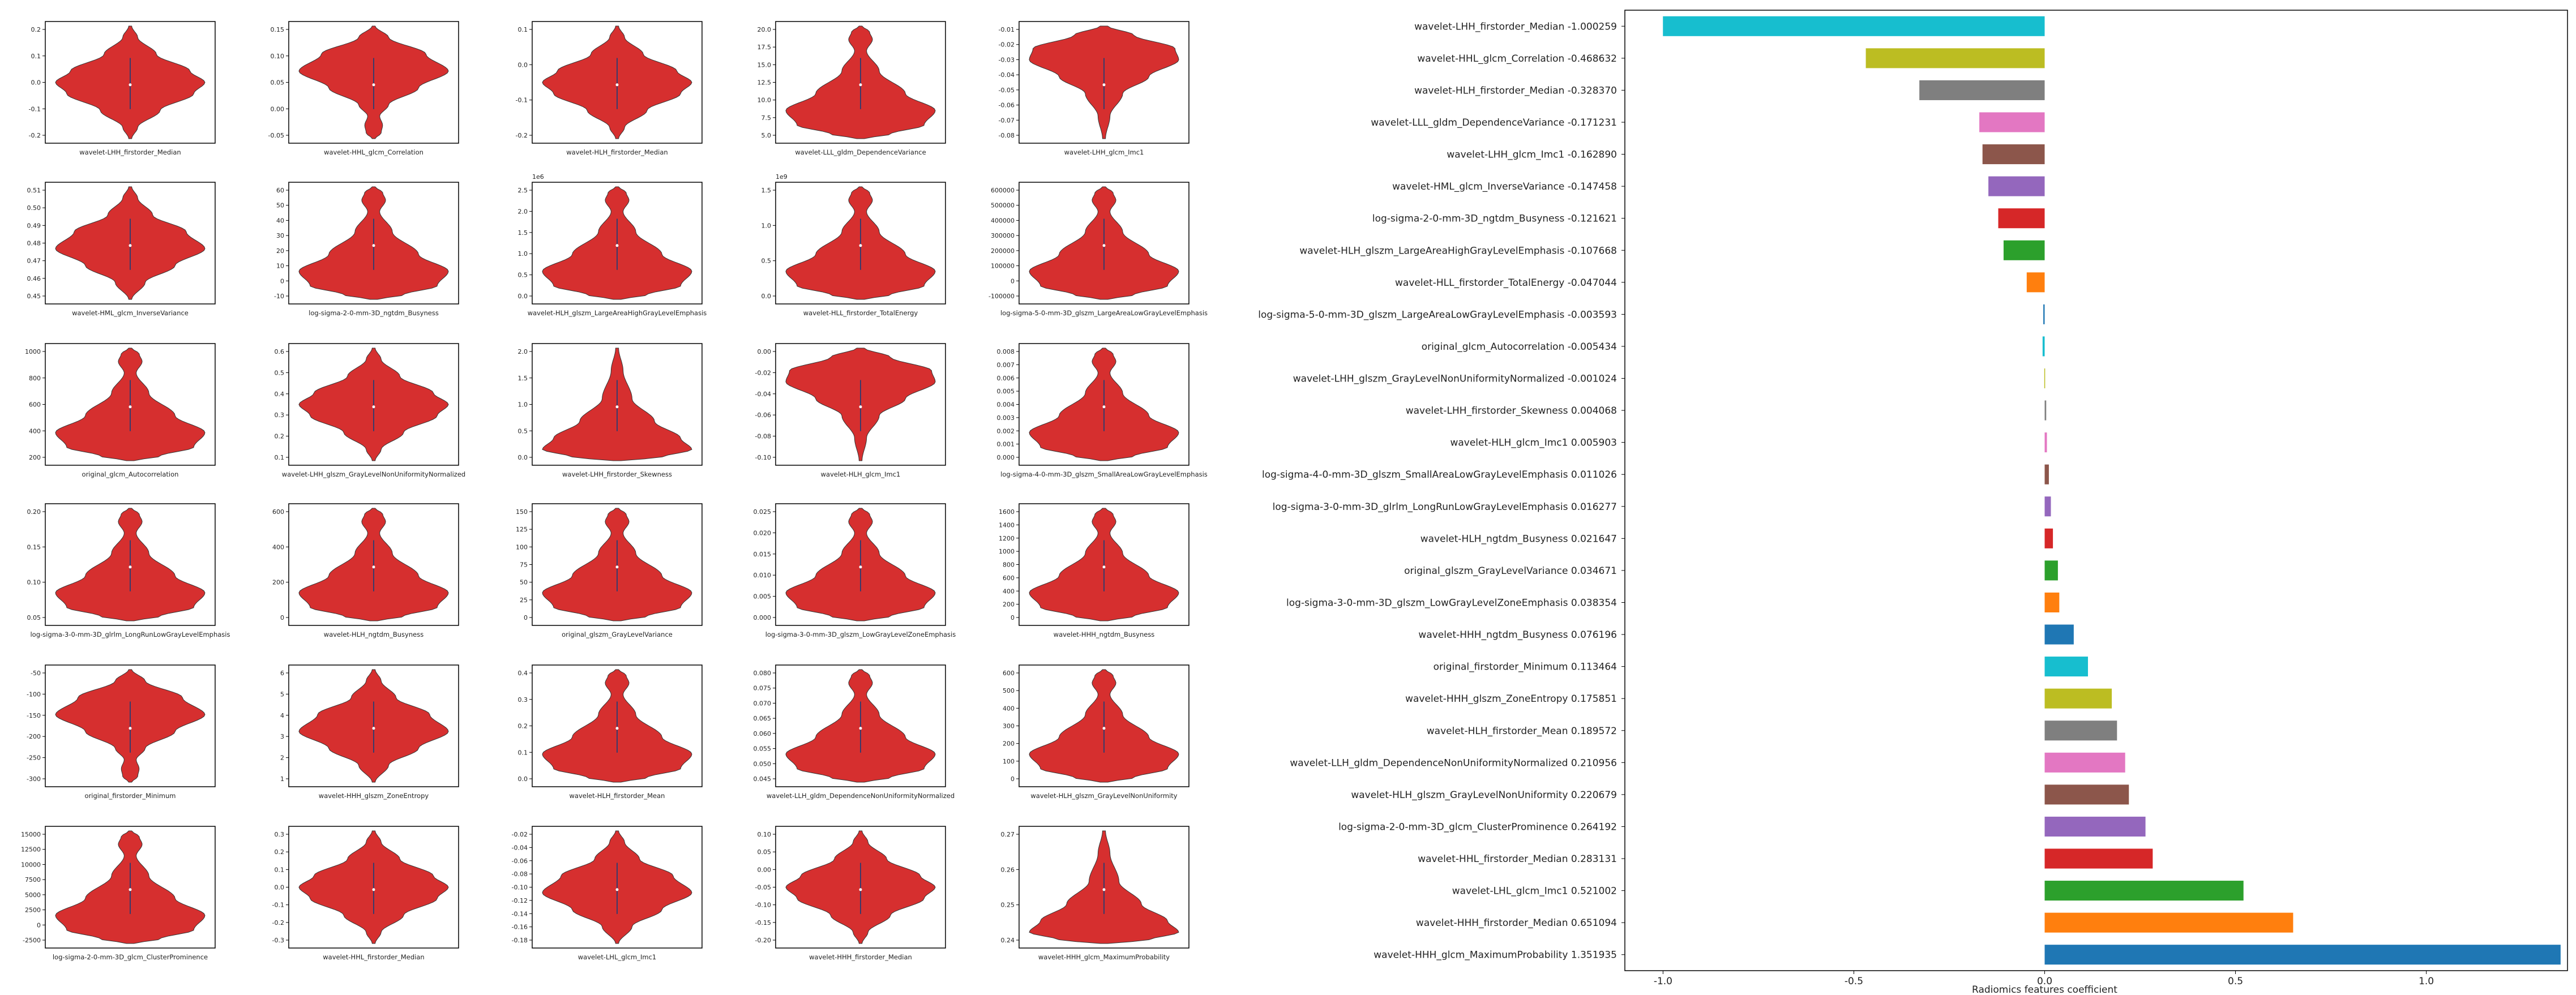  I want to click on violin-ytick-label: 0.075, so click(763, 688).